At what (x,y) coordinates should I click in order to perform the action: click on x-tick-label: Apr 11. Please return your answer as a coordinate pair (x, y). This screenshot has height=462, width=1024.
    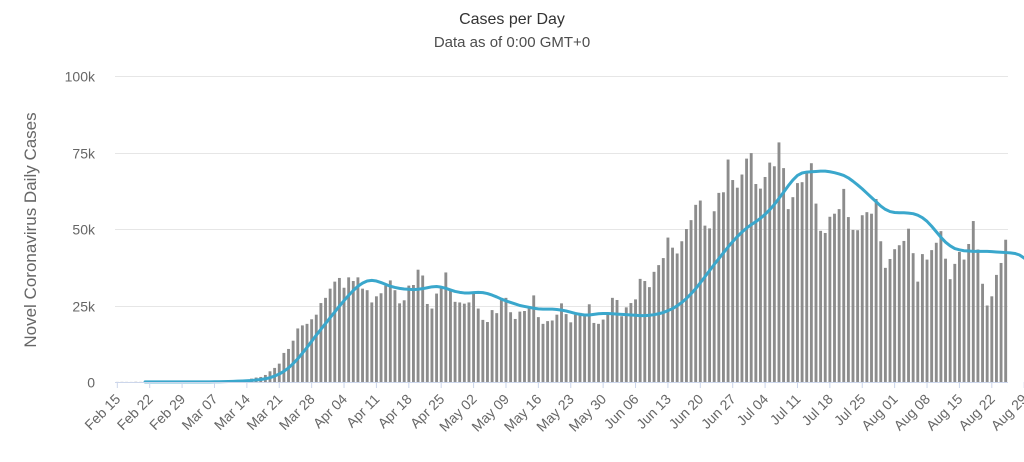
    Looking at the image, I should click on (363, 411).